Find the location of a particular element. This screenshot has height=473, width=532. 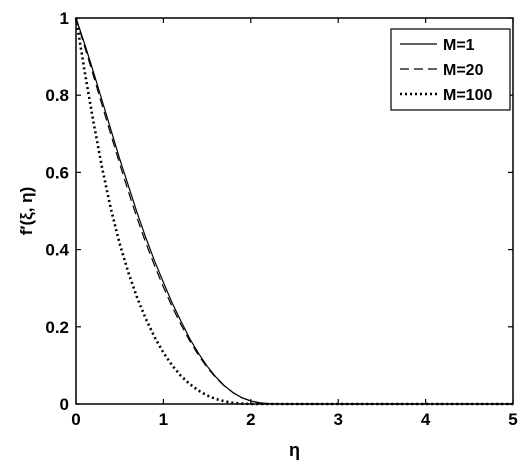

y-tick-label: 0.6 is located at coordinates (57, 172).